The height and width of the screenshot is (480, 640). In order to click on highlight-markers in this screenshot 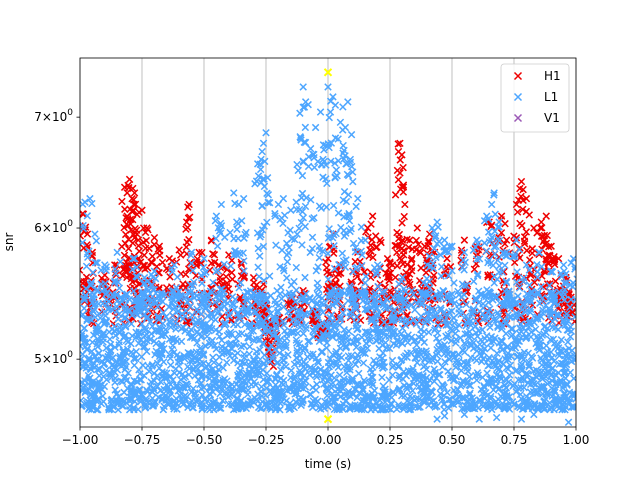, I will do `click(328, 246)`.